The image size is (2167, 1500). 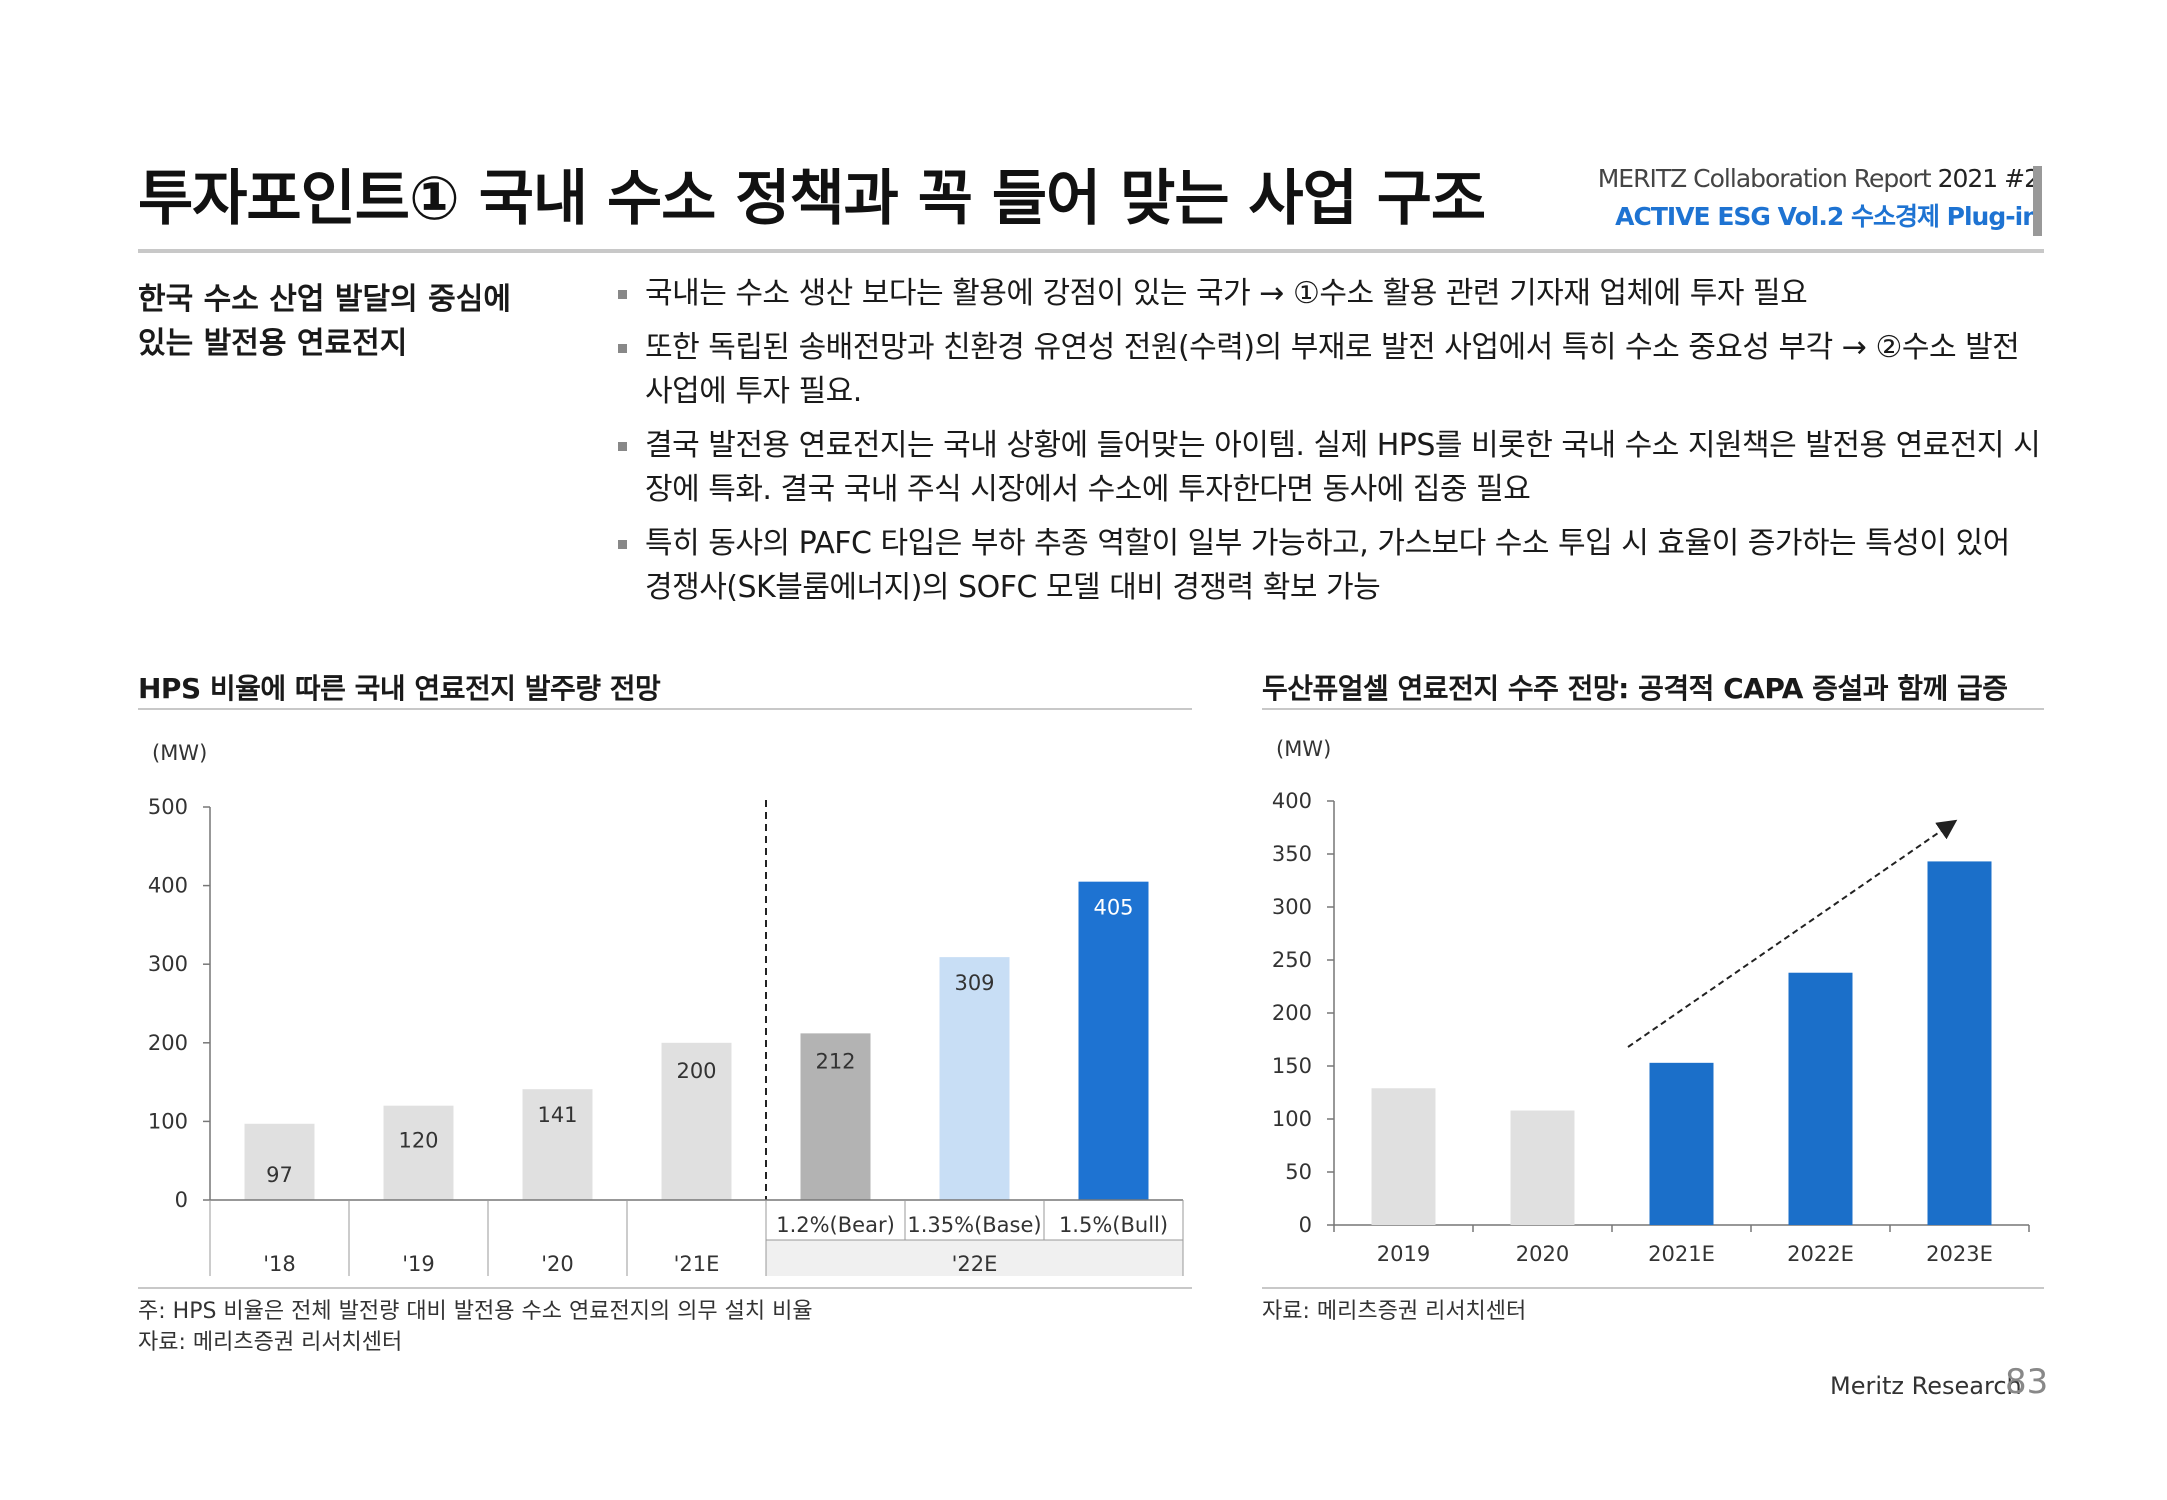 What do you see at coordinates (1653, 709) in the screenshot?
I see `chart2-title-rule` at bounding box center [1653, 709].